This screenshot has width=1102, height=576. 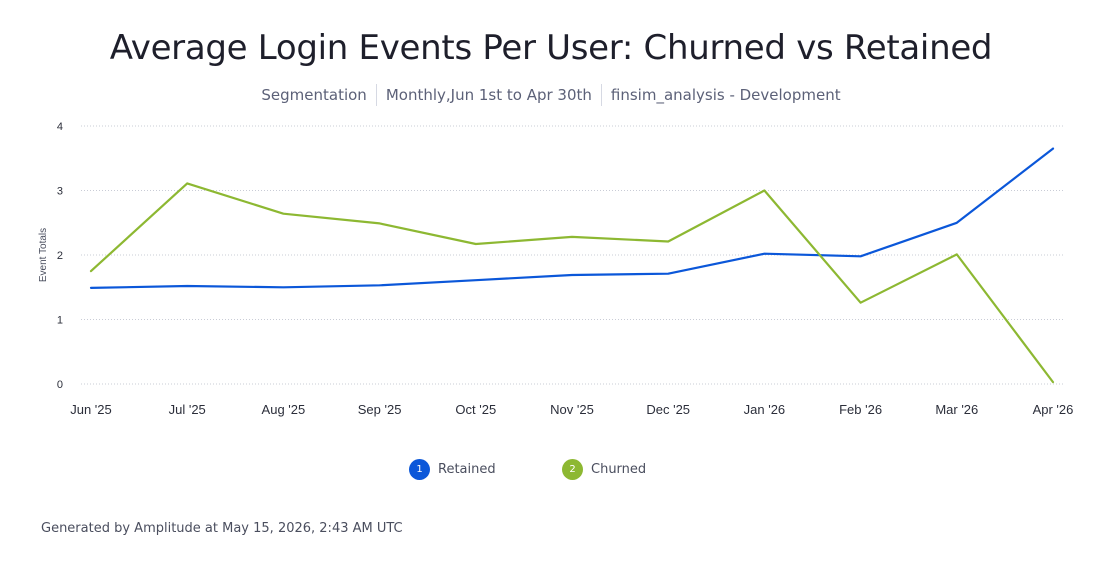 I want to click on y-tick-label: 4, so click(x=60, y=127).